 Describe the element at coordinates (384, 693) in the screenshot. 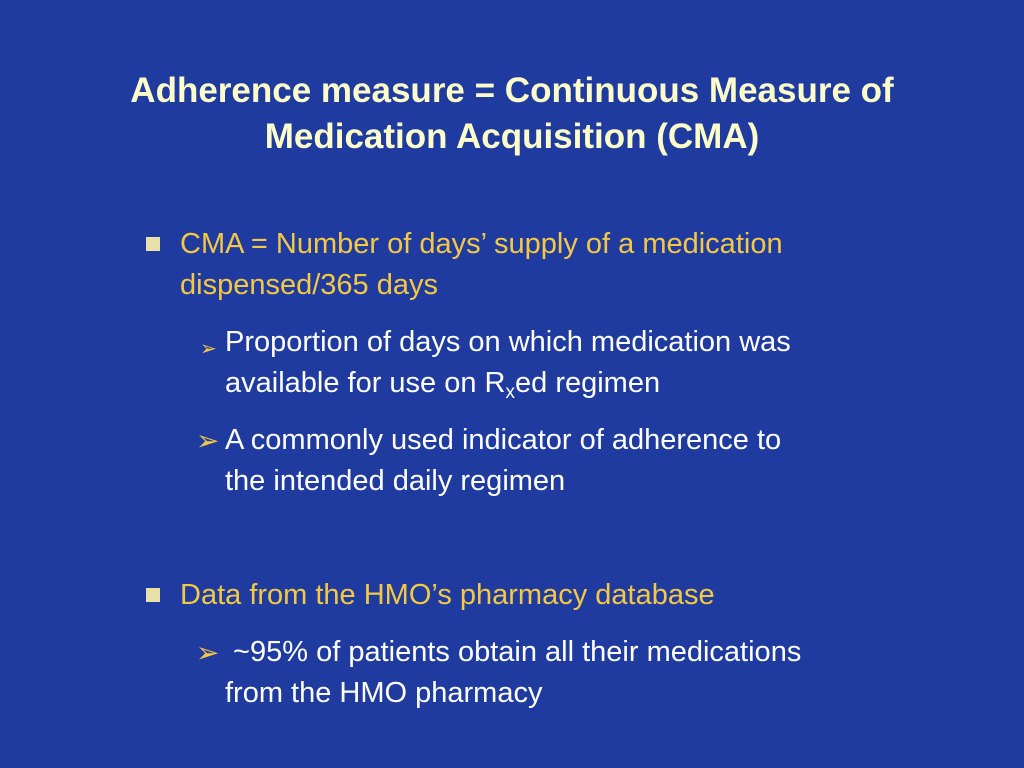

I see `sub-bullet-line: from the HMO pharmacy` at that location.